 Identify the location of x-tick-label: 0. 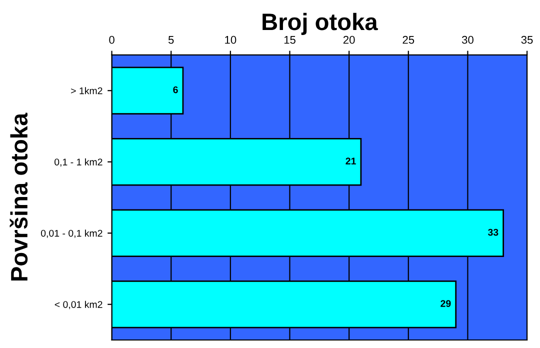
(111, 40).